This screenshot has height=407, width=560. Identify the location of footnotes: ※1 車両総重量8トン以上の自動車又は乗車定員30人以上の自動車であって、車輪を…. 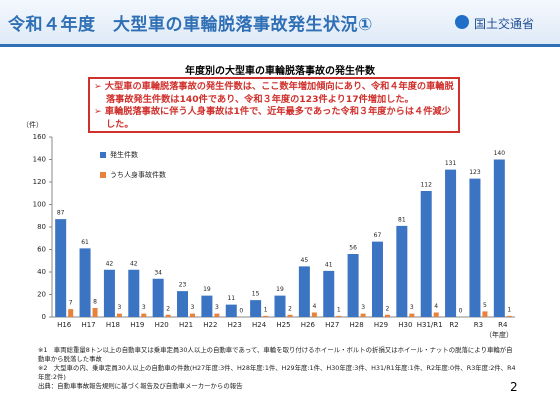
(278, 368).